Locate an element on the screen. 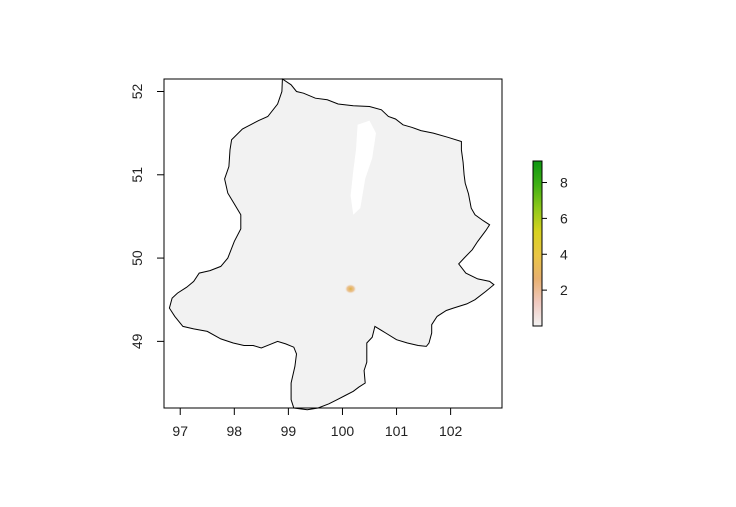 The height and width of the screenshot is (507, 736). colorbar-tick-label: 6 is located at coordinates (564, 218).